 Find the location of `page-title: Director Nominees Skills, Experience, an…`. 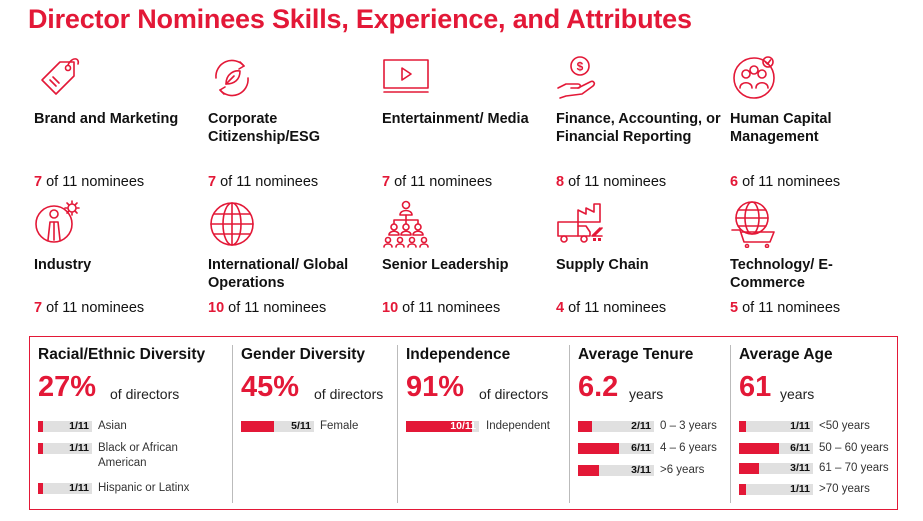

page-title: Director Nominees Skills, Experience, an… is located at coordinates (360, 19).